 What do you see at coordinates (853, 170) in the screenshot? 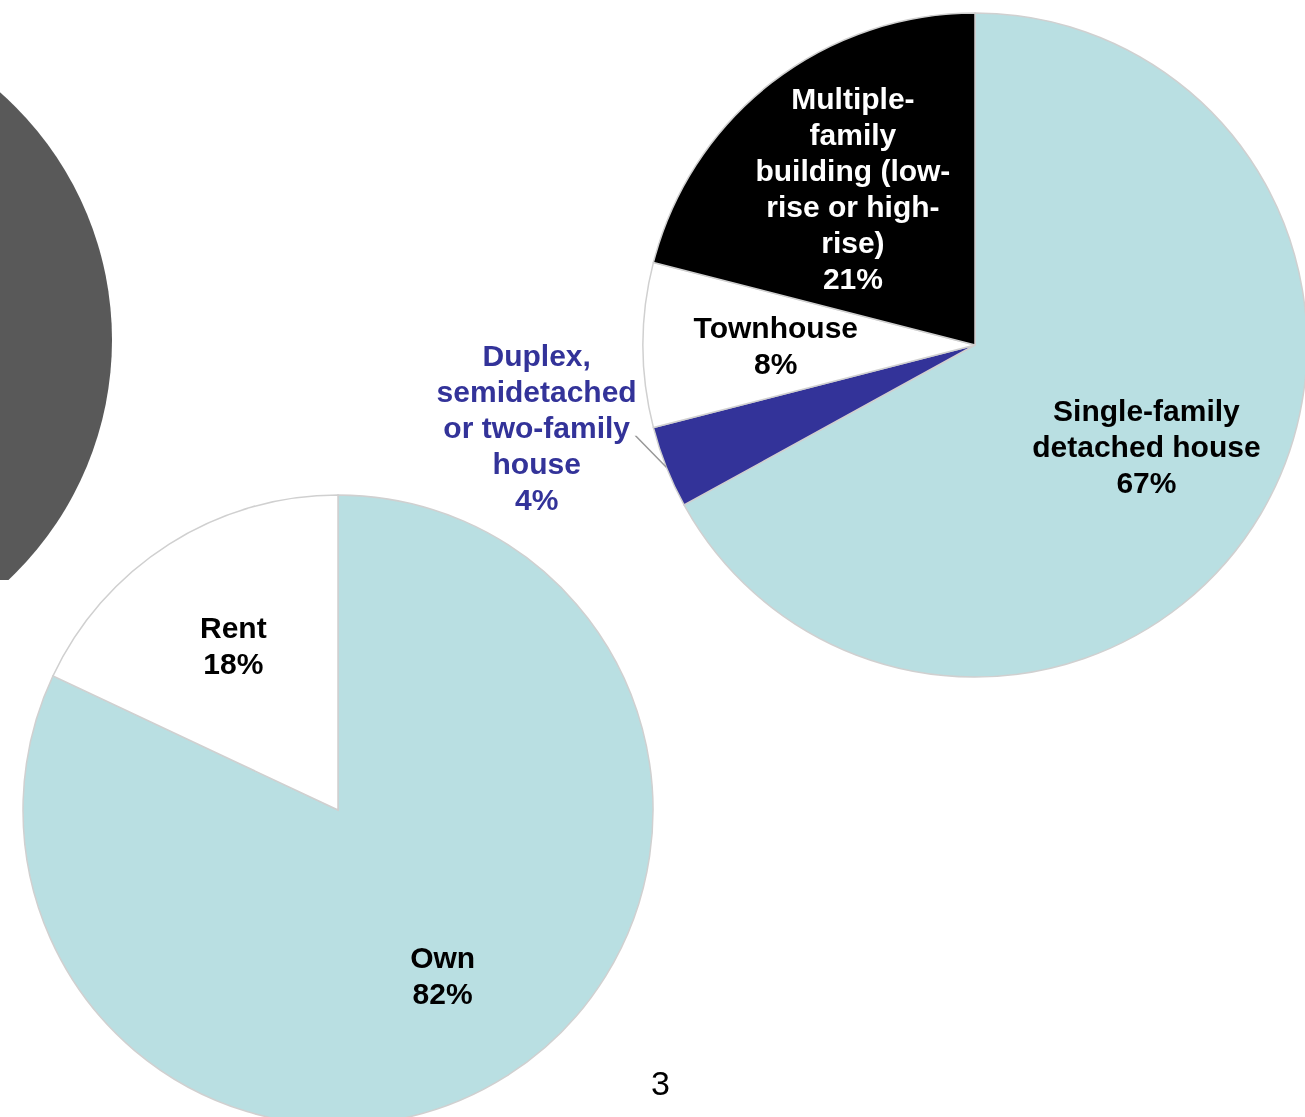
I see `slice-label: Multiple-family building (low-rise or high-rise)` at bounding box center [853, 170].